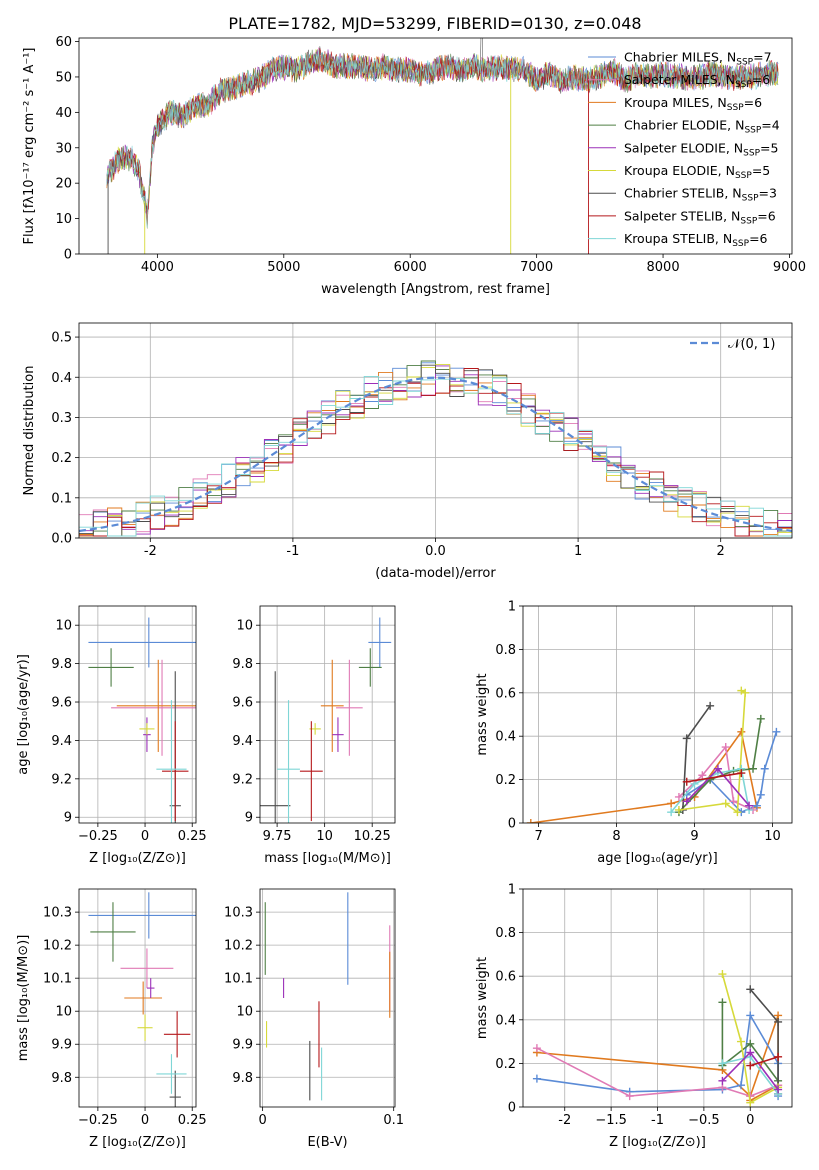 This screenshot has width=819, height=1170. What do you see at coordinates (700, 195) in the screenshot?
I see `legend-label-6: Chabrier STELIB, NSSP=3` at bounding box center [700, 195].